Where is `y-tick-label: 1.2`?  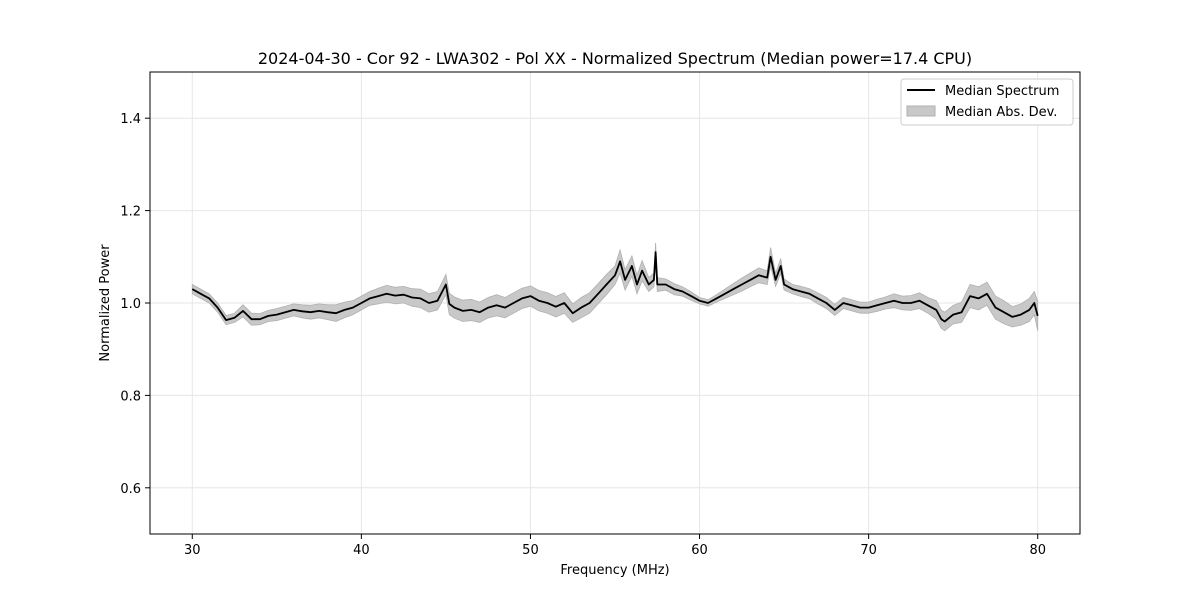
y-tick-label: 1.2 is located at coordinates (130, 212).